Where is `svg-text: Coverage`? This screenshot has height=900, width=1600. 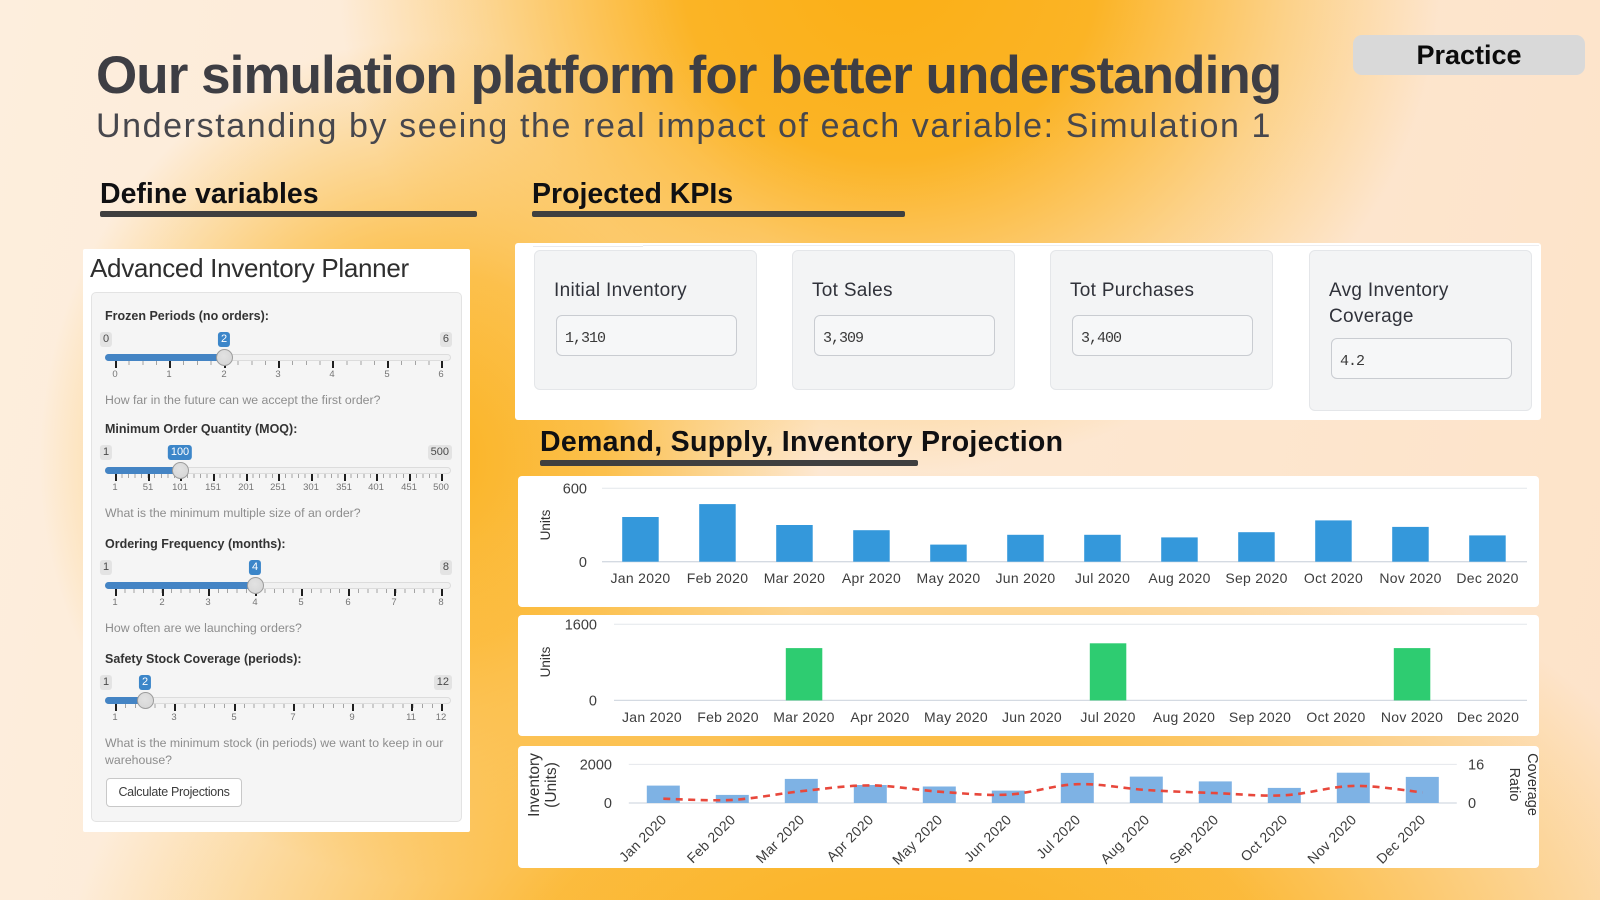 svg-text: Coverage is located at coordinates (1531, 784).